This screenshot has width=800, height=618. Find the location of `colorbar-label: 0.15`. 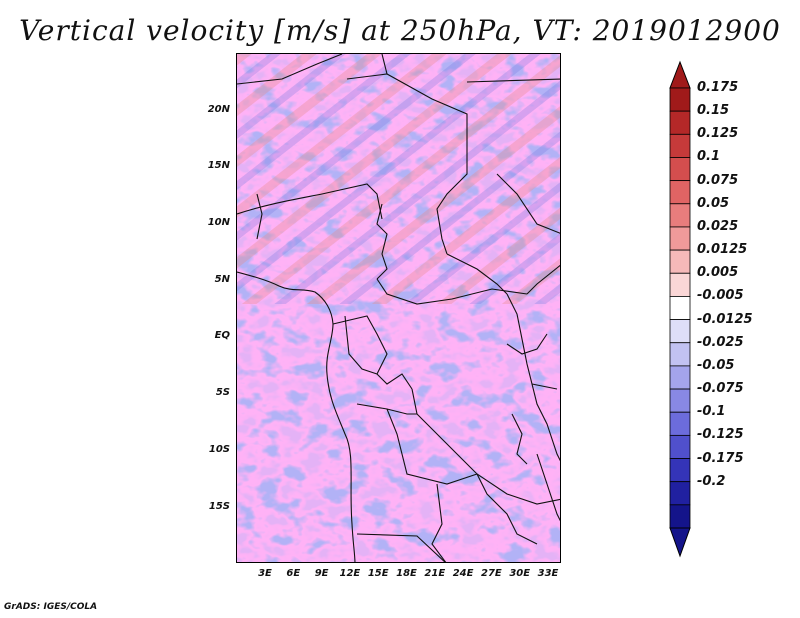

colorbar-label: 0.15 is located at coordinates (713, 111).